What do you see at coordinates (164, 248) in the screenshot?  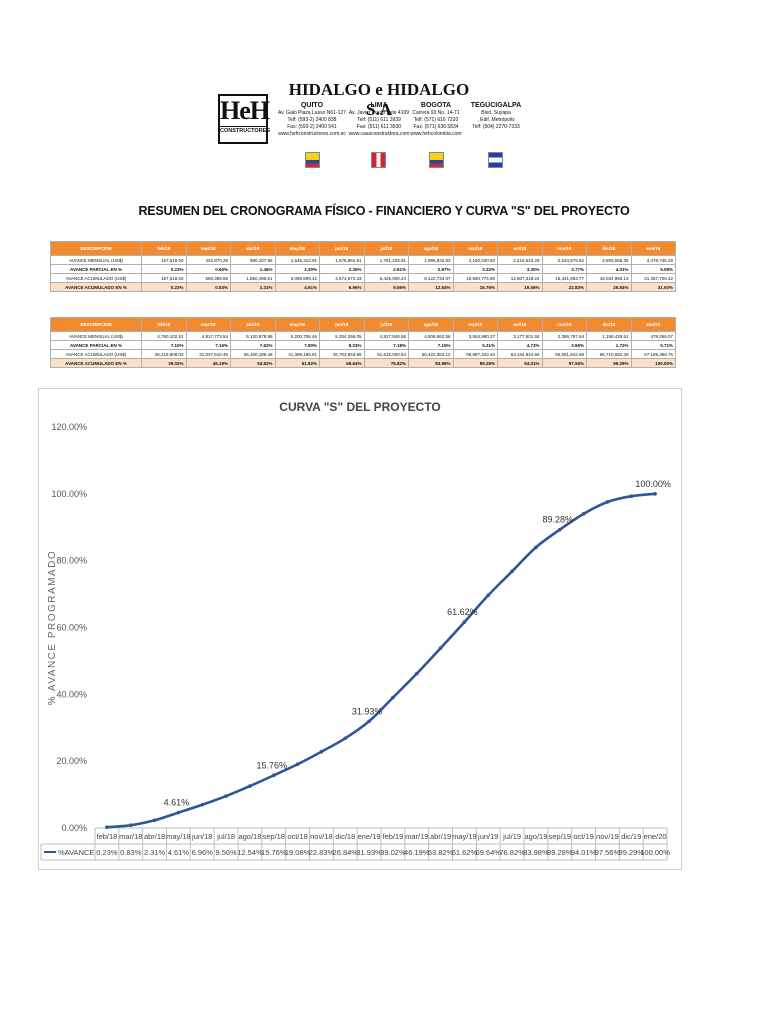 I see `column-header-month: feb/18` at bounding box center [164, 248].